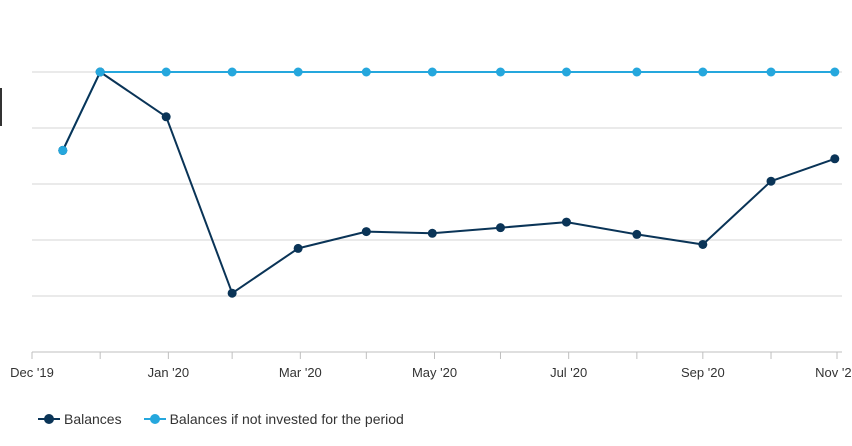  I want to click on x-tick-label: May '20, so click(434, 372).